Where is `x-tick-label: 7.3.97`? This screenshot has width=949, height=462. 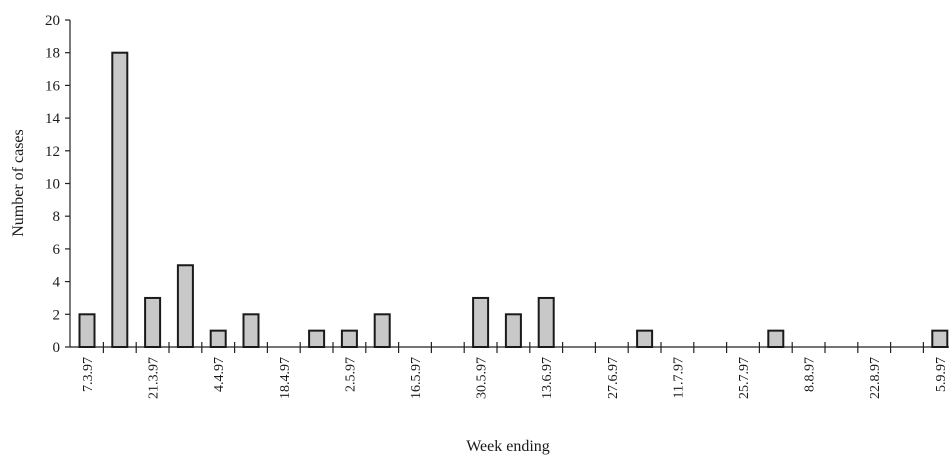 x-tick-label: 7.3.97 is located at coordinates (88, 374).